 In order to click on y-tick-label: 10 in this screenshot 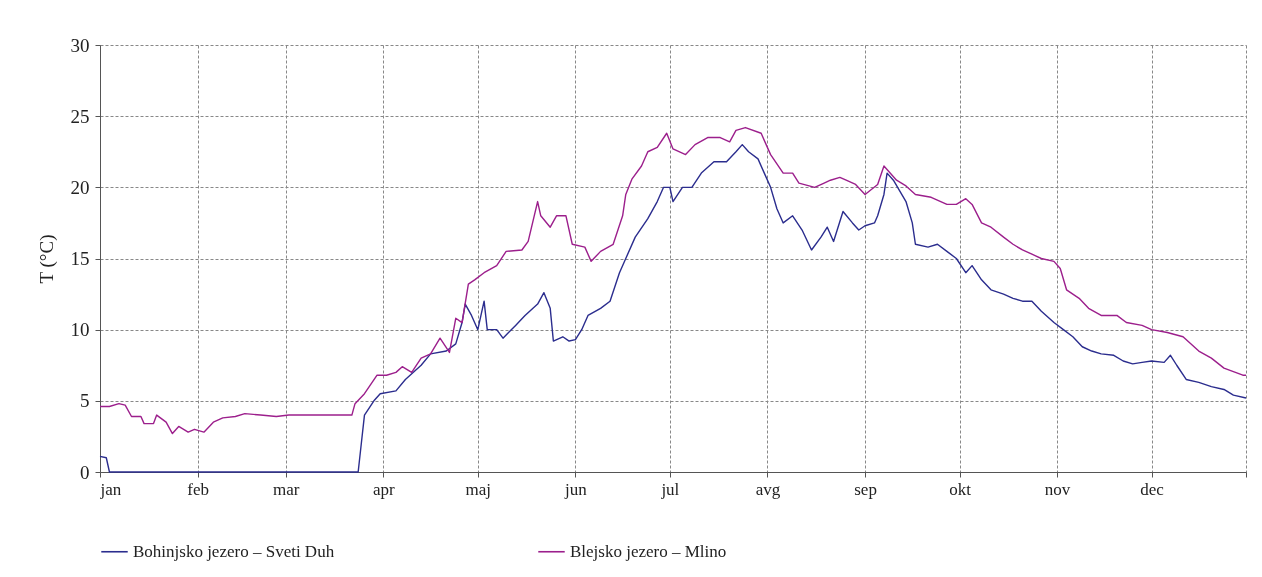, I will do `click(80, 330)`.